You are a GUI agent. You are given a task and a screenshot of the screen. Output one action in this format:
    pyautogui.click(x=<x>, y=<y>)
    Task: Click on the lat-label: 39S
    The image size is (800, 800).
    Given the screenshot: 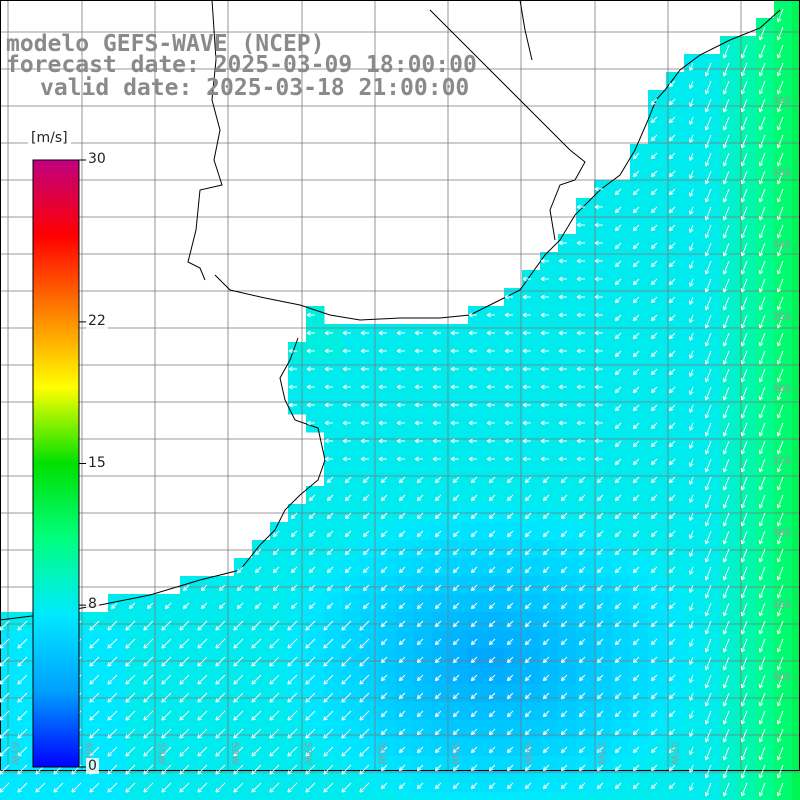 What is the action you would take?
    pyautogui.click(x=781, y=605)
    